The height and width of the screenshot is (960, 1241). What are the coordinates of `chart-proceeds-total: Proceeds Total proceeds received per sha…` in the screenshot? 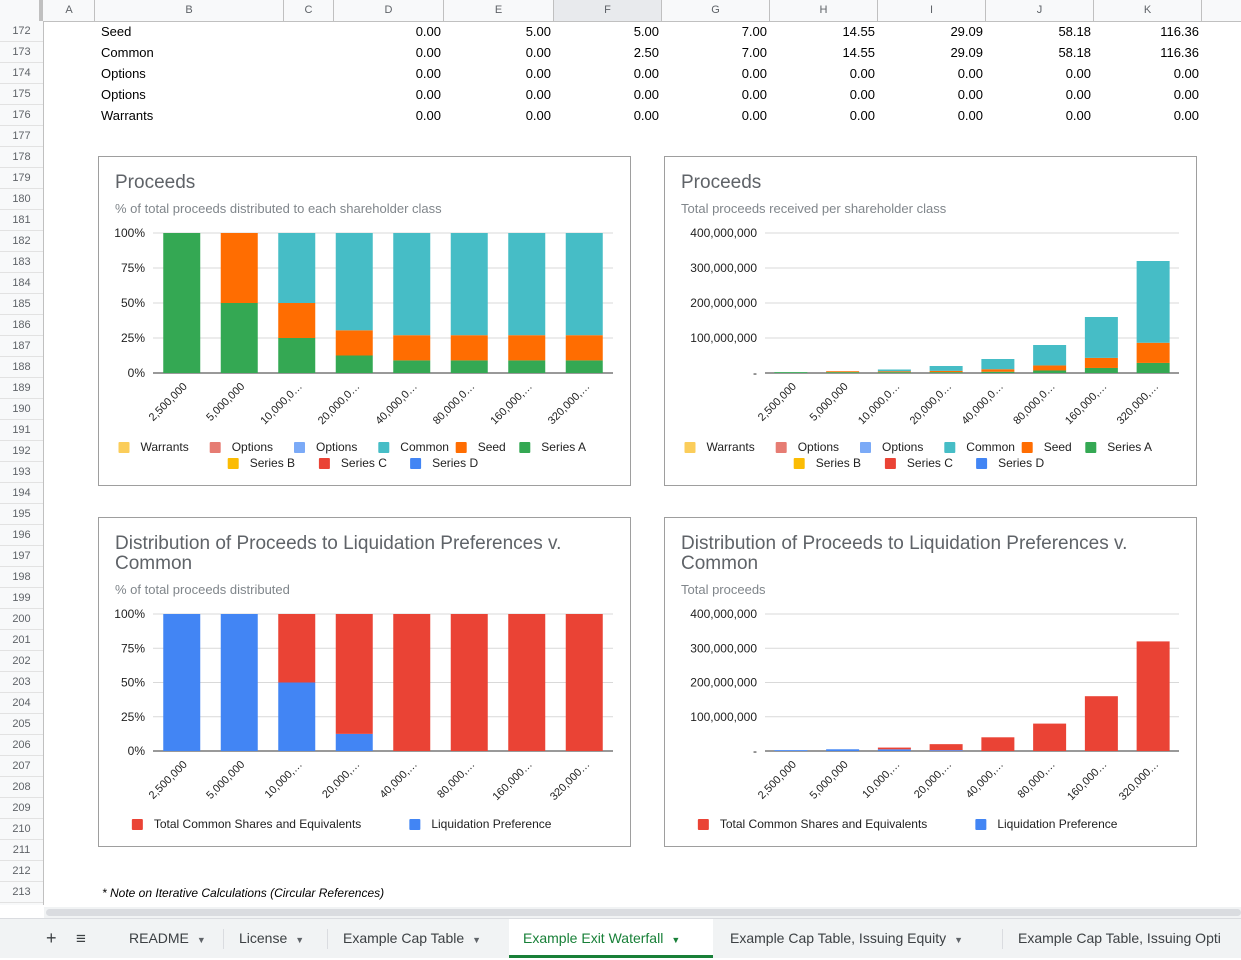 It's located at (930, 321).